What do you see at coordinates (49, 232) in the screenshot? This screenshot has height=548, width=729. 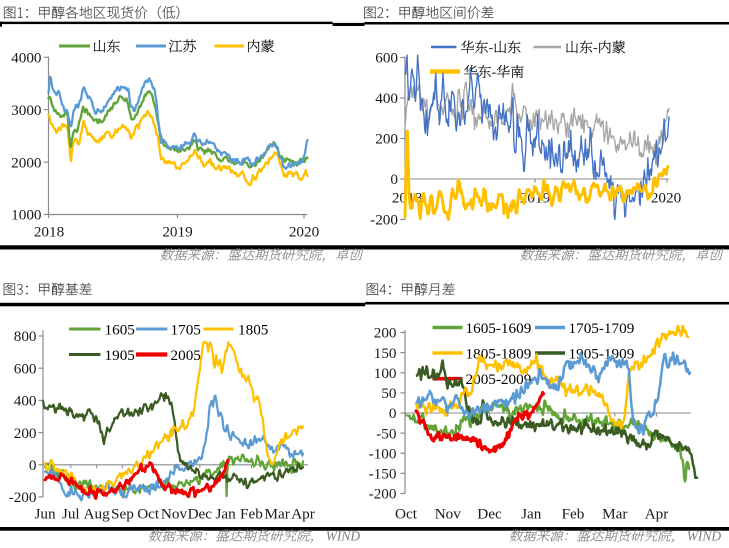 I see `svg-text: 2018` at bounding box center [49, 232].